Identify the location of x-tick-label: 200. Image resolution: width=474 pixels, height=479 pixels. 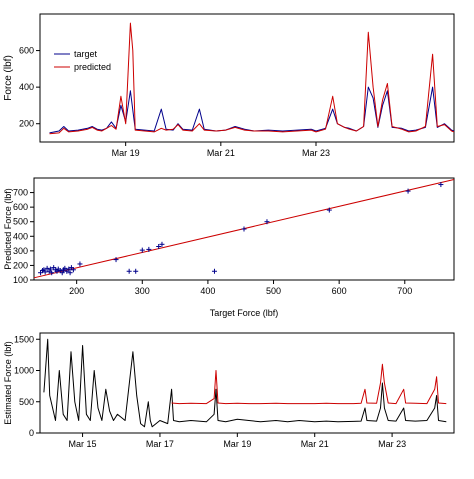
(76, 291).